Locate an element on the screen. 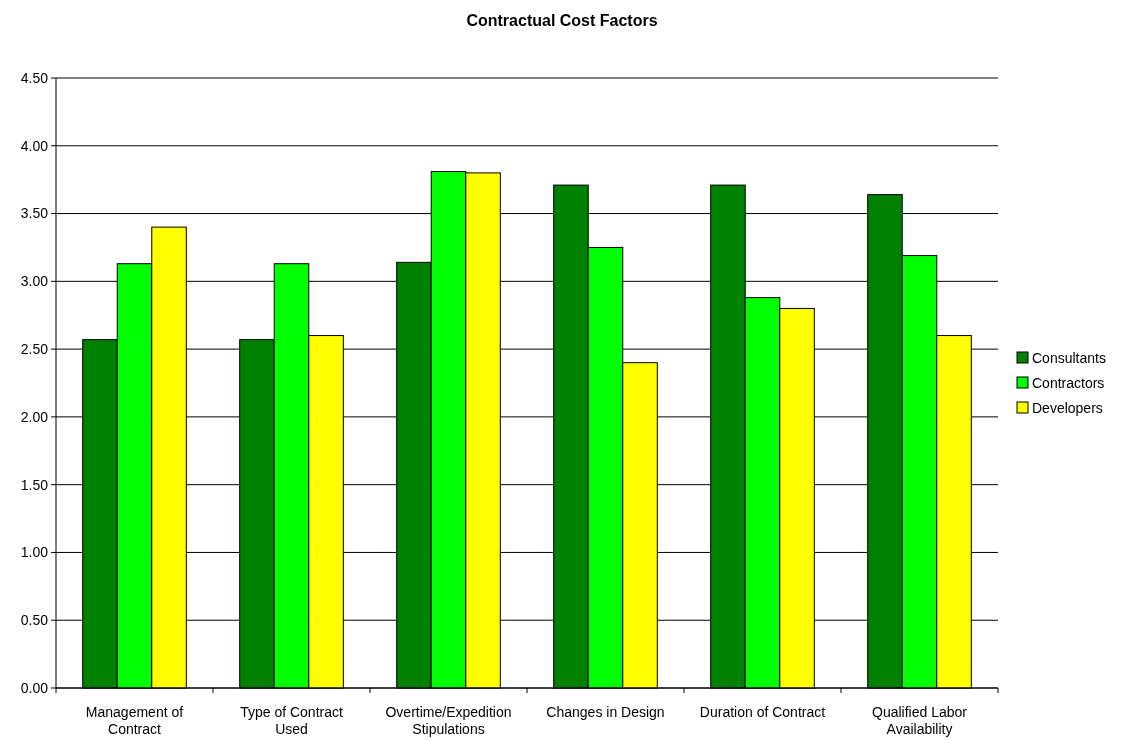 This screenshot has width=1124, height=740. legend-label: Developers is located at coordinates (1067, 407).